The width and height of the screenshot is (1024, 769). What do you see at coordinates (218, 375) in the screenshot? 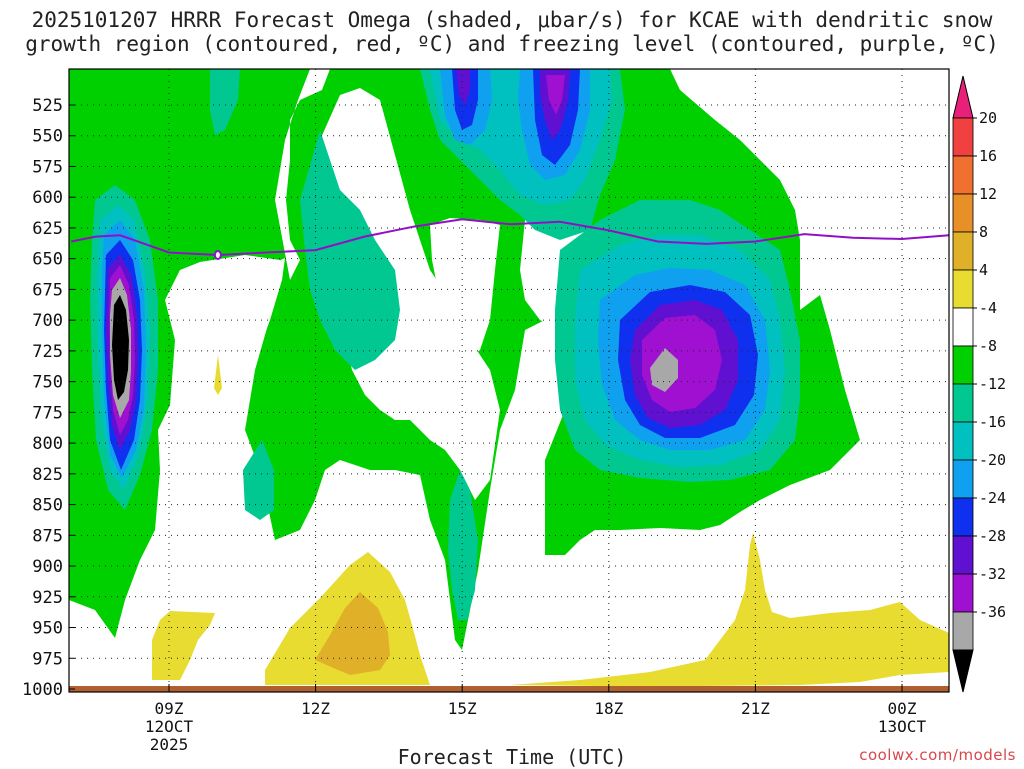
I see `omega-yellow-10z` at bounding box center [218, 375].